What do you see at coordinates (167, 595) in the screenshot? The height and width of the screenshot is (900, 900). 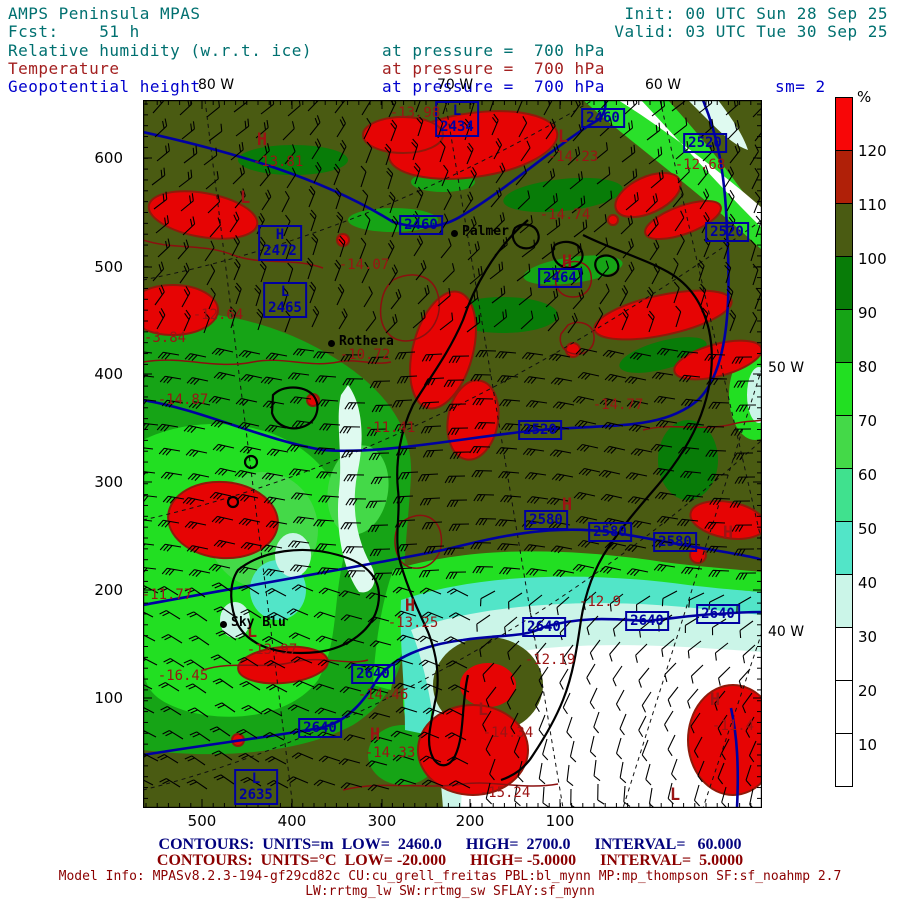 I see `temperature-label: -11.77` at bounding box center [167, 595].